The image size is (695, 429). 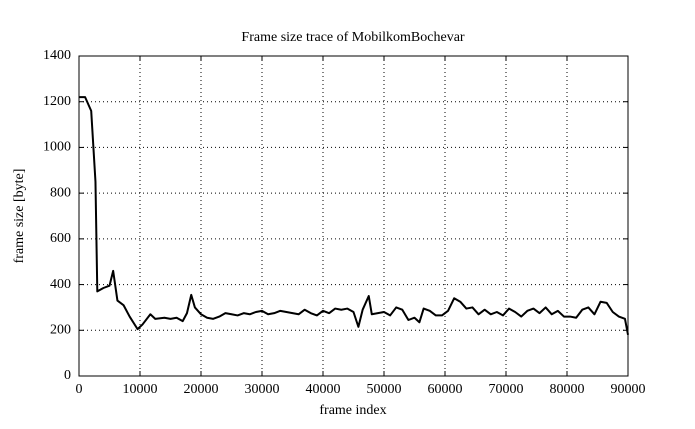 What do you see at coordinates (60, 192) in the screenshot?
I see `y-tick-label: 800` at bounding box center [60, 192].